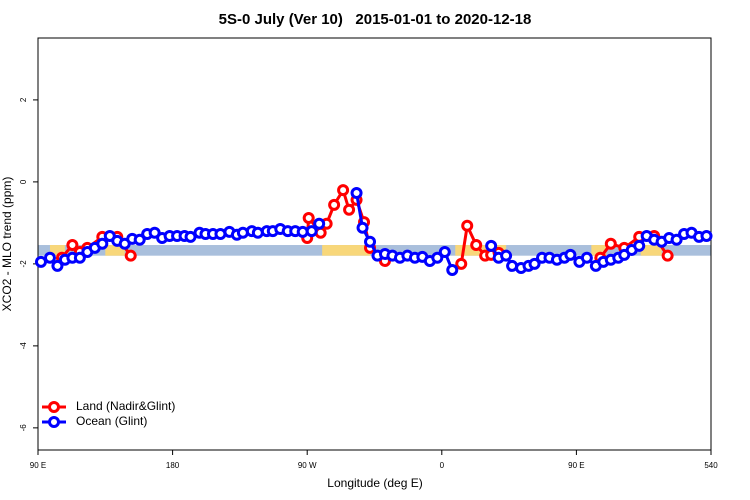  Describe the element at coordinates (7, 244) in the screenshot. I see `y-axis-label: XCO2 - MLO trend (ppm)` at that location.